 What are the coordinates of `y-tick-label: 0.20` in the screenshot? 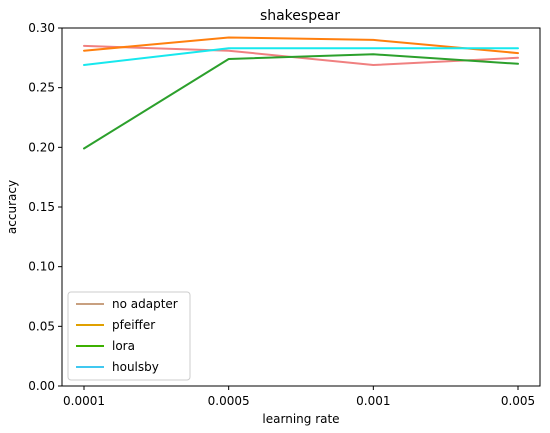 It's located at (41, 147).